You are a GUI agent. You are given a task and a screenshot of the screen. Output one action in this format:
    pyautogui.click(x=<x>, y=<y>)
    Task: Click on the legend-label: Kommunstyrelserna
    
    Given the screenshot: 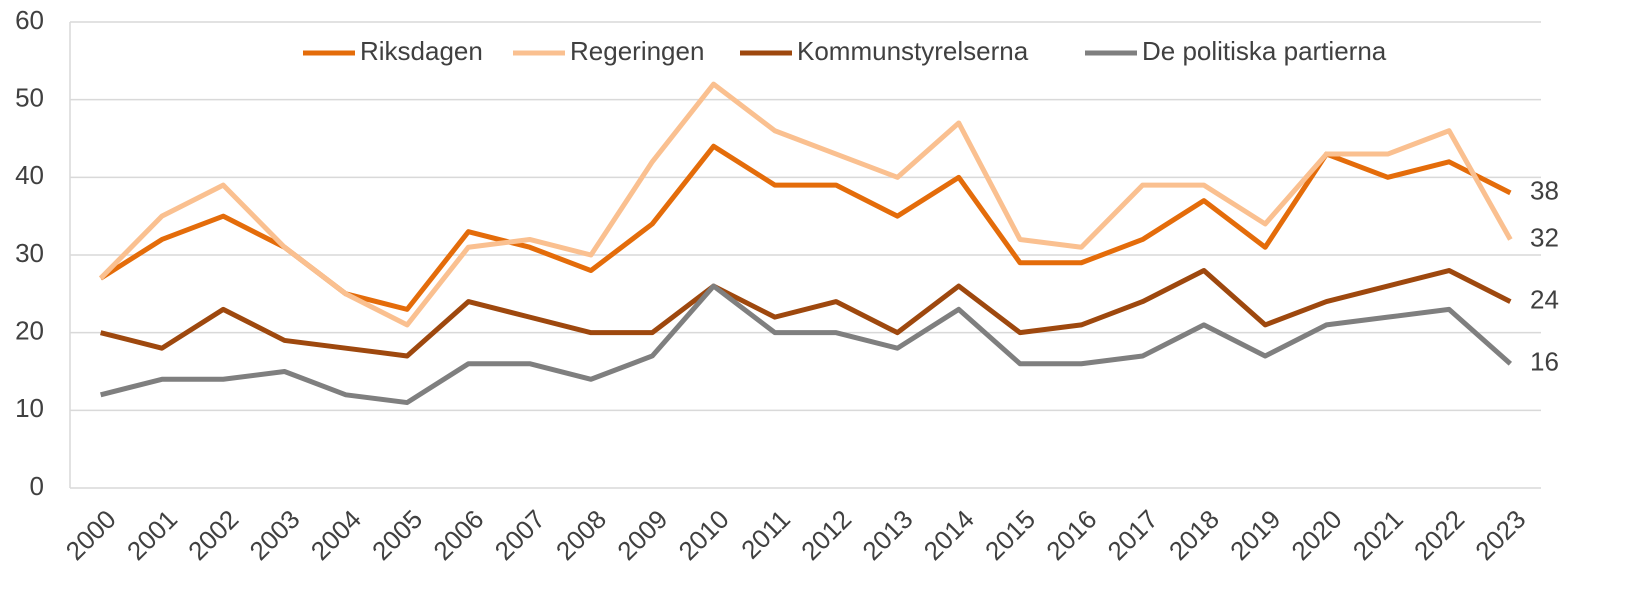 What is the action you would take?
    pyautogui.click(x=913, y=51)
    